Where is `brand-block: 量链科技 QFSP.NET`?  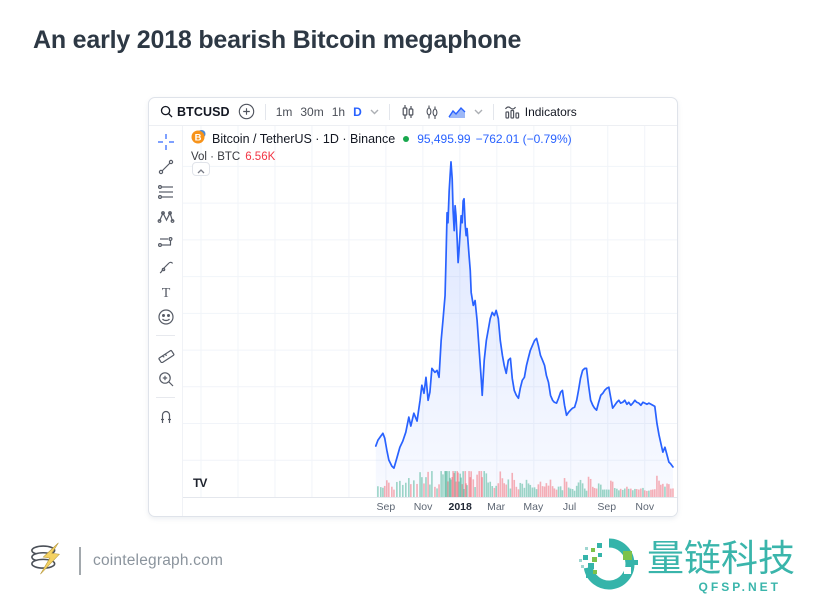
brand-block: 量链科技 QFSP.NET is located at coordinates (687, 566).